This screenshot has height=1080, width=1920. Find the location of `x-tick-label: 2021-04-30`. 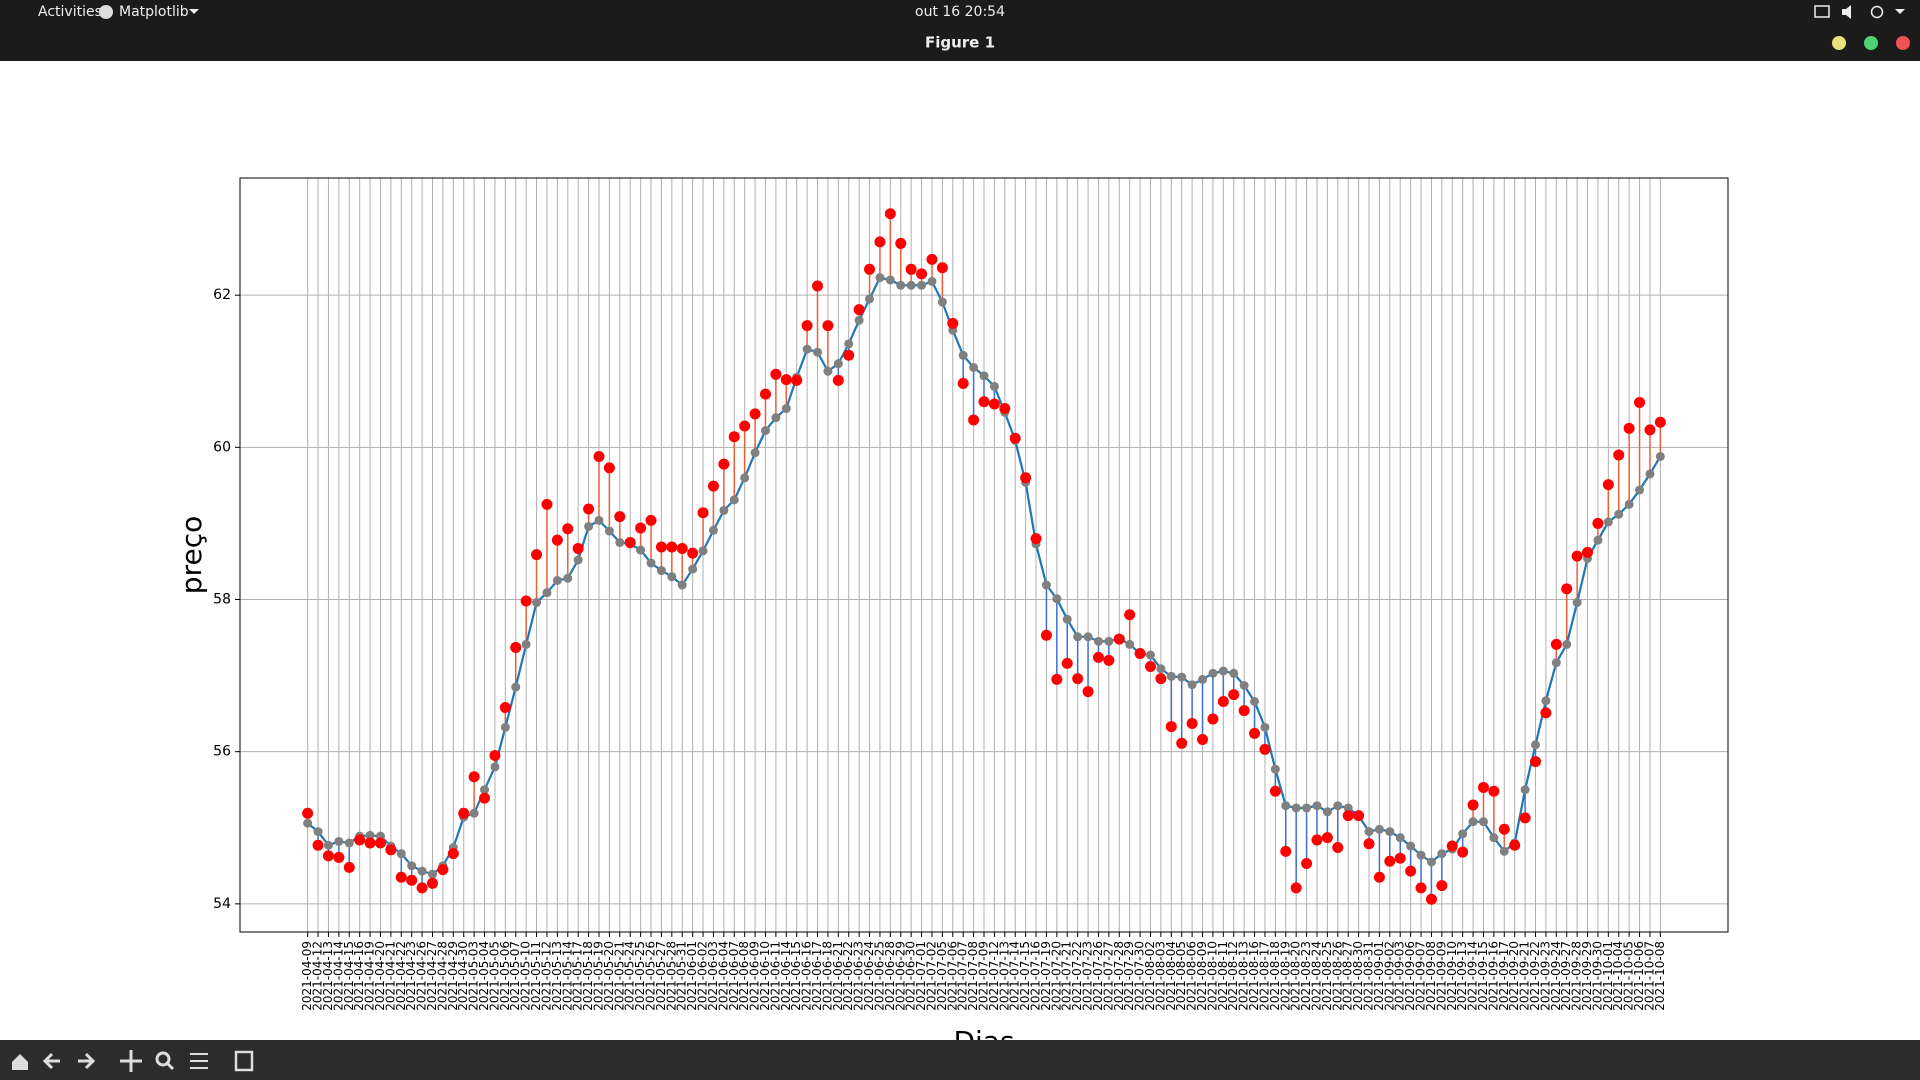

x-tick-label: 2021-04-30 is located at coordinates (463, 976).